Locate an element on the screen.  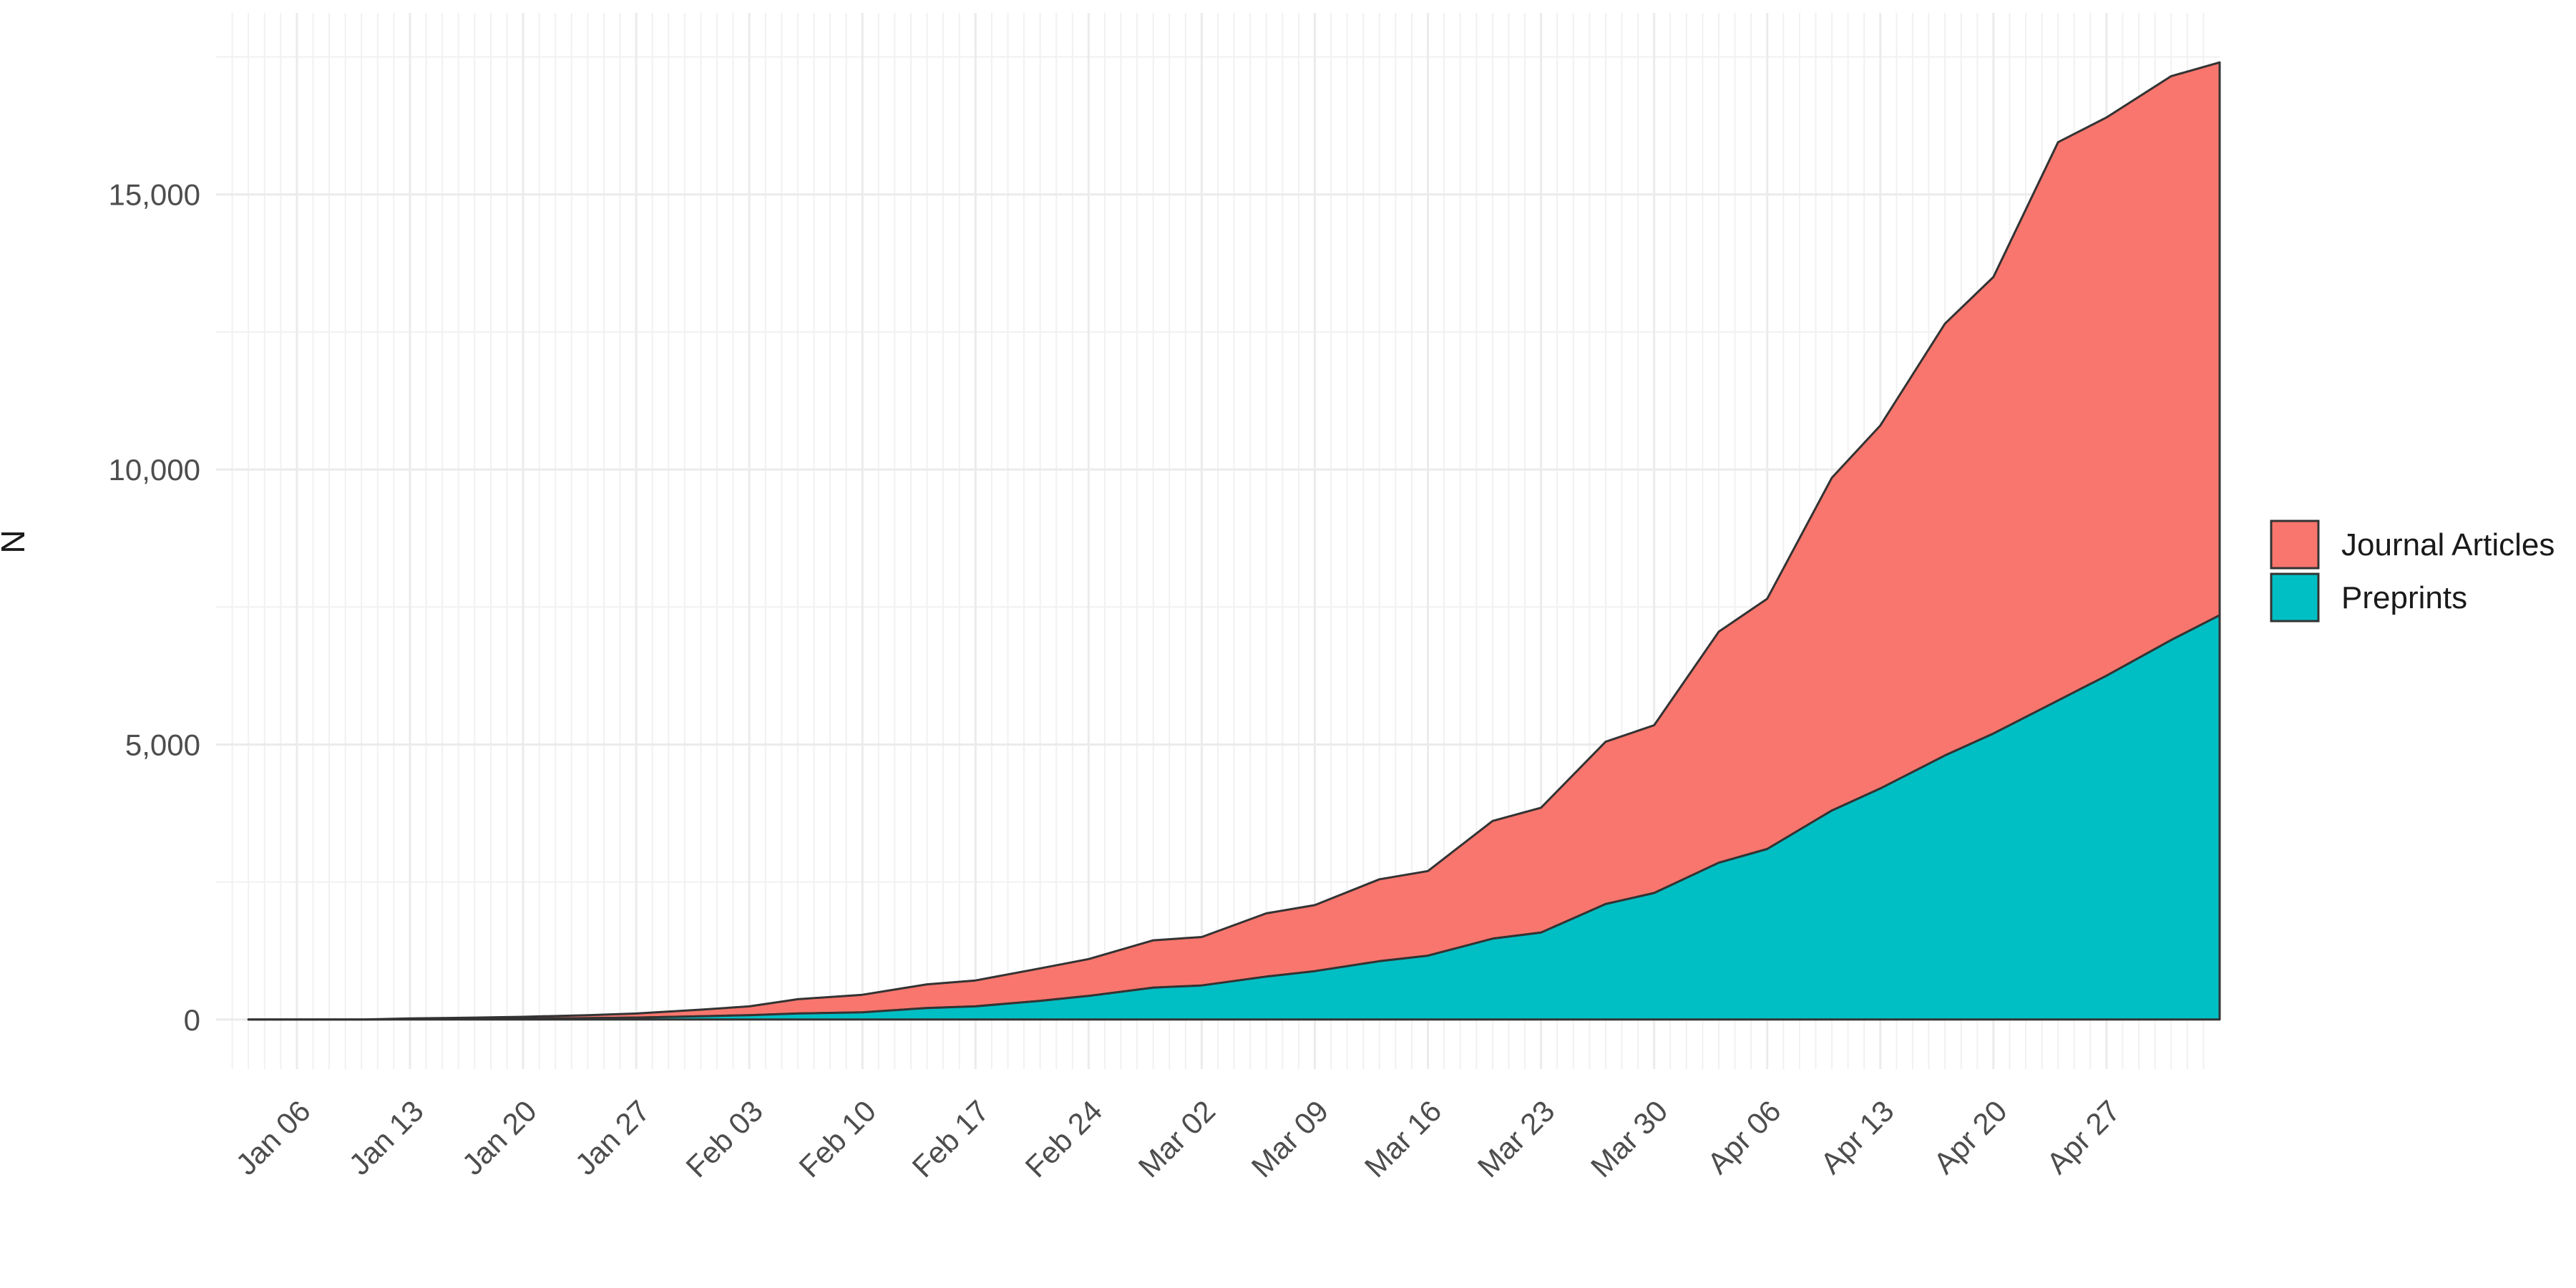
y-axis-tick-labels: 0 5,000 10,000 15,000 is located at coordinates (154, 607).